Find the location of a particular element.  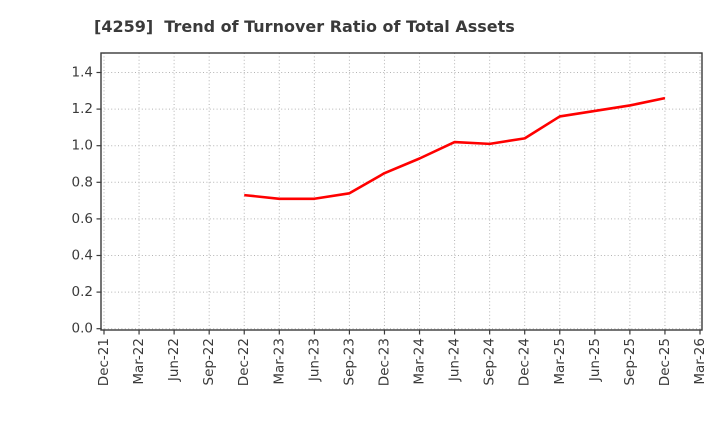

svg-text: 0.0 is located at coordinates (82, 329).